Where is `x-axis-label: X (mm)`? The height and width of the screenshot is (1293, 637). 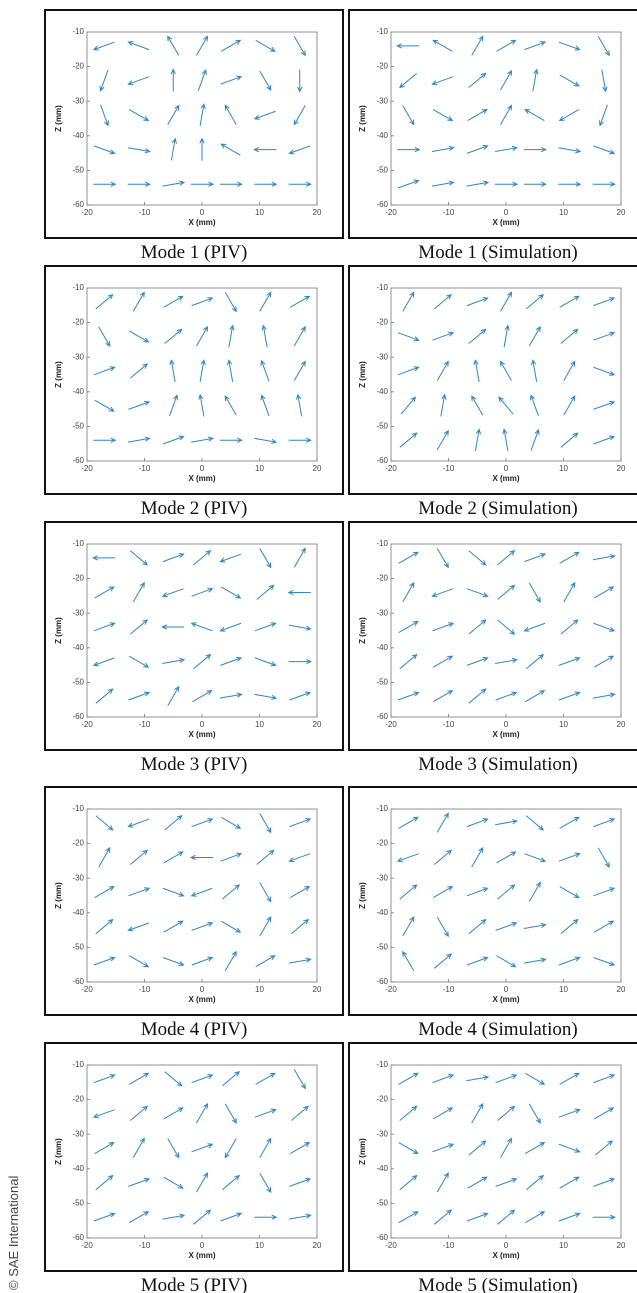
x-axis-label: X (mm) is located at coordinates (505, 999).